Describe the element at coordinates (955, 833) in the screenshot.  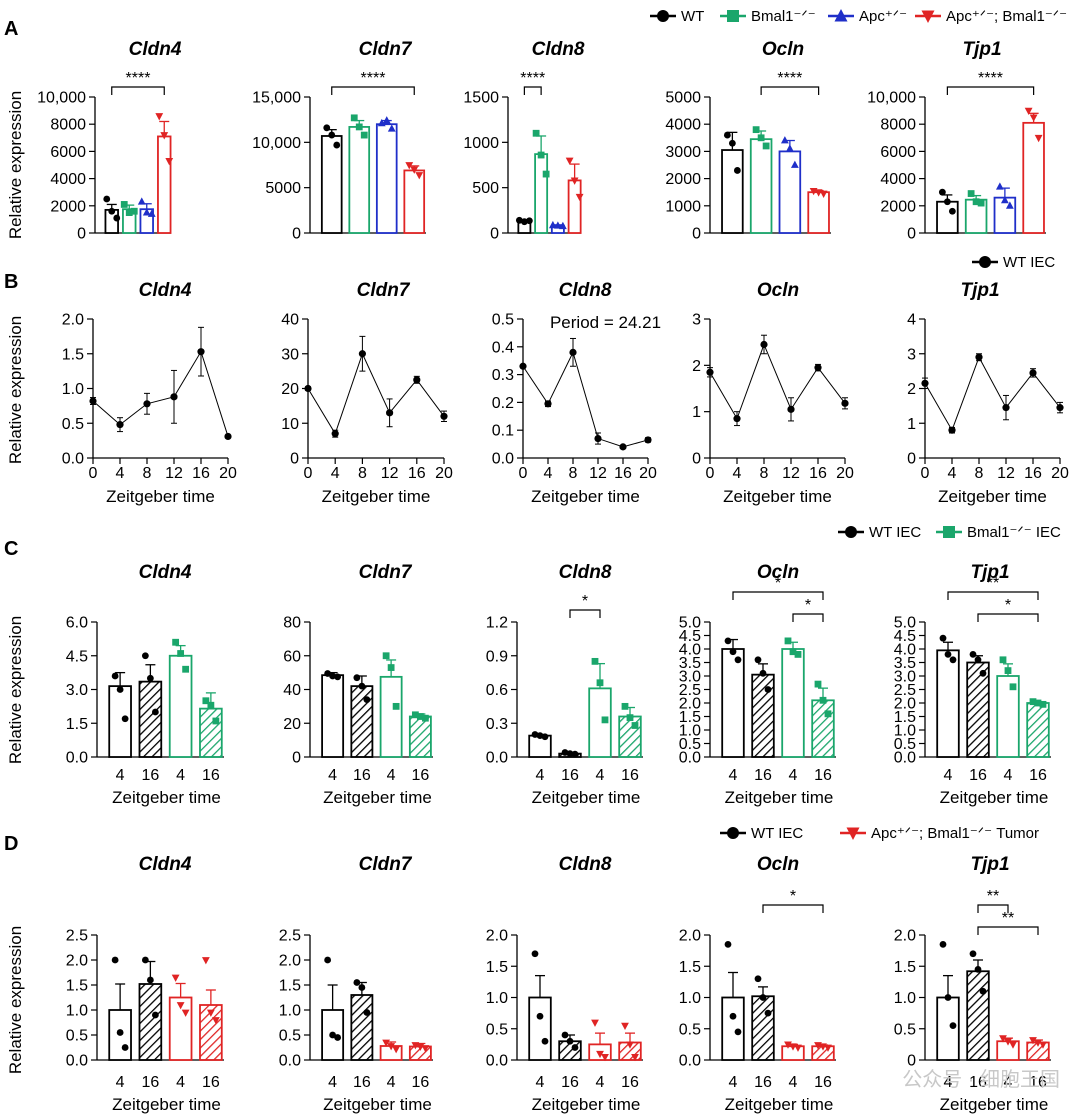
I see `legend-label-apc-bmal1-tumor: Apc⁺ᐟ⁻; Bmal1⁻ᐟ⁻ Tumor` at that location.